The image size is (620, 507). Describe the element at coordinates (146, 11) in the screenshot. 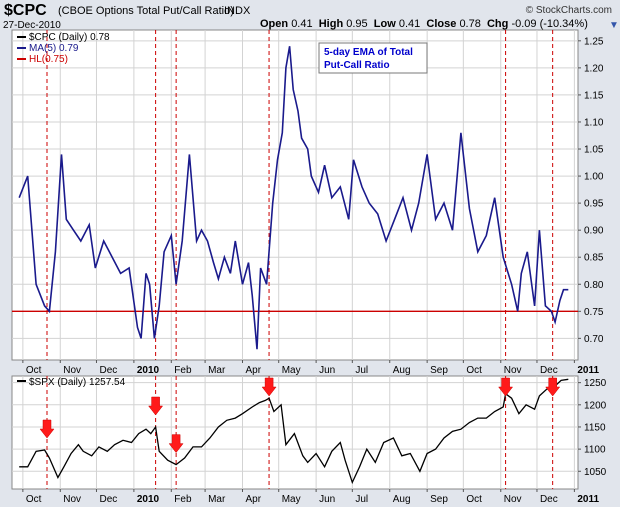

I see `symbol-name: (CBOE Options Total Put/Call Ratio)` at that location.